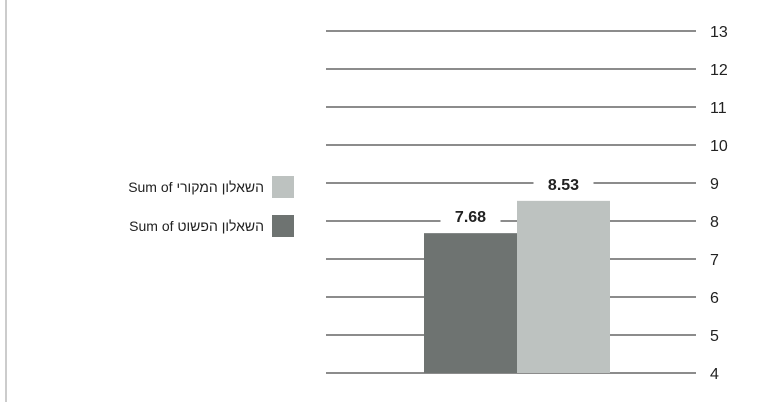  I want to click on y-tick-label-7: 7, so click(714, 260).